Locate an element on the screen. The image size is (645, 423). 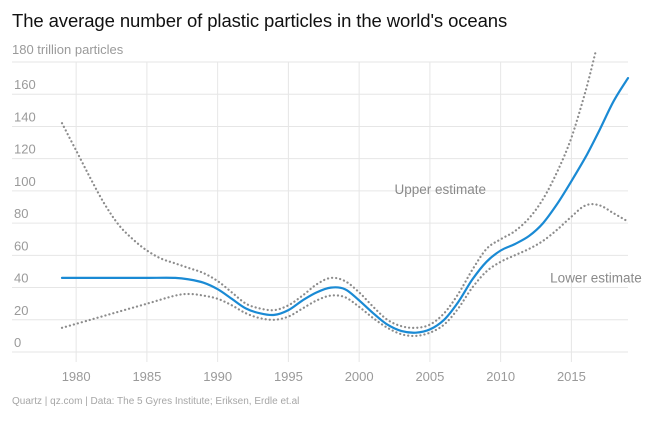
x-tick-label-1990: 1990 is located at coordinates (217, 376).